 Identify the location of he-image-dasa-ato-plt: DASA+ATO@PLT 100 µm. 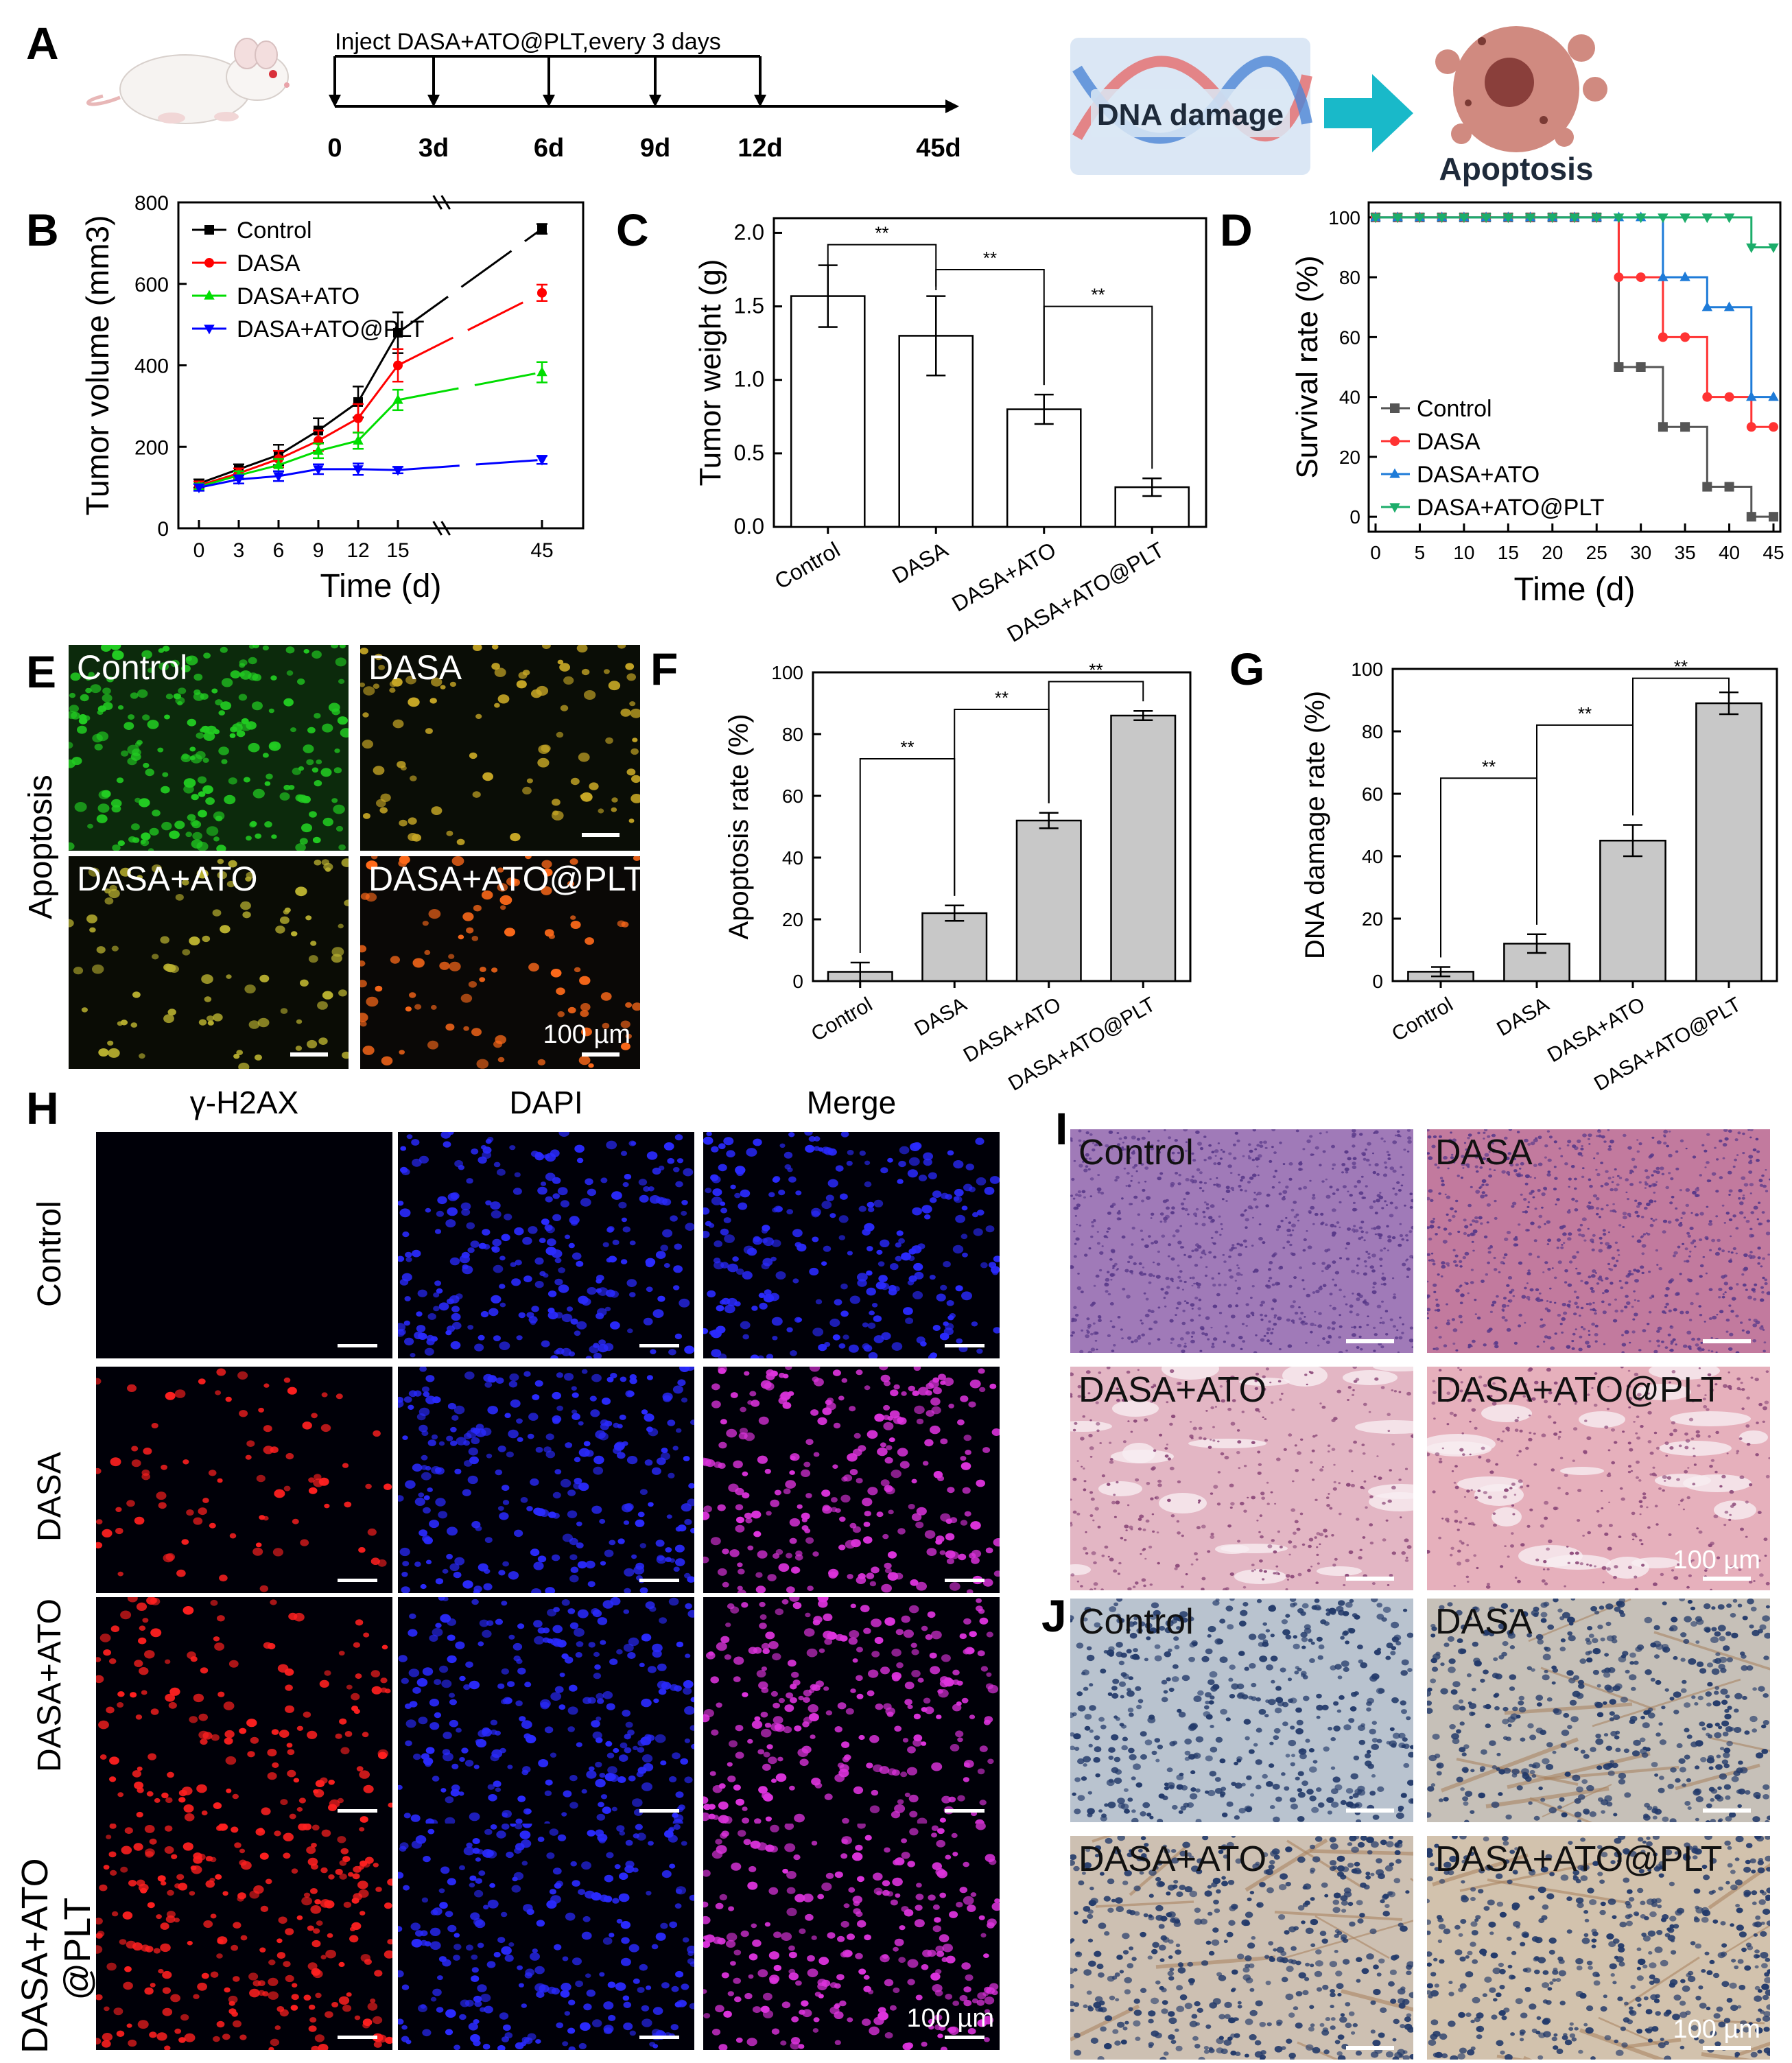
(1598, 1479).